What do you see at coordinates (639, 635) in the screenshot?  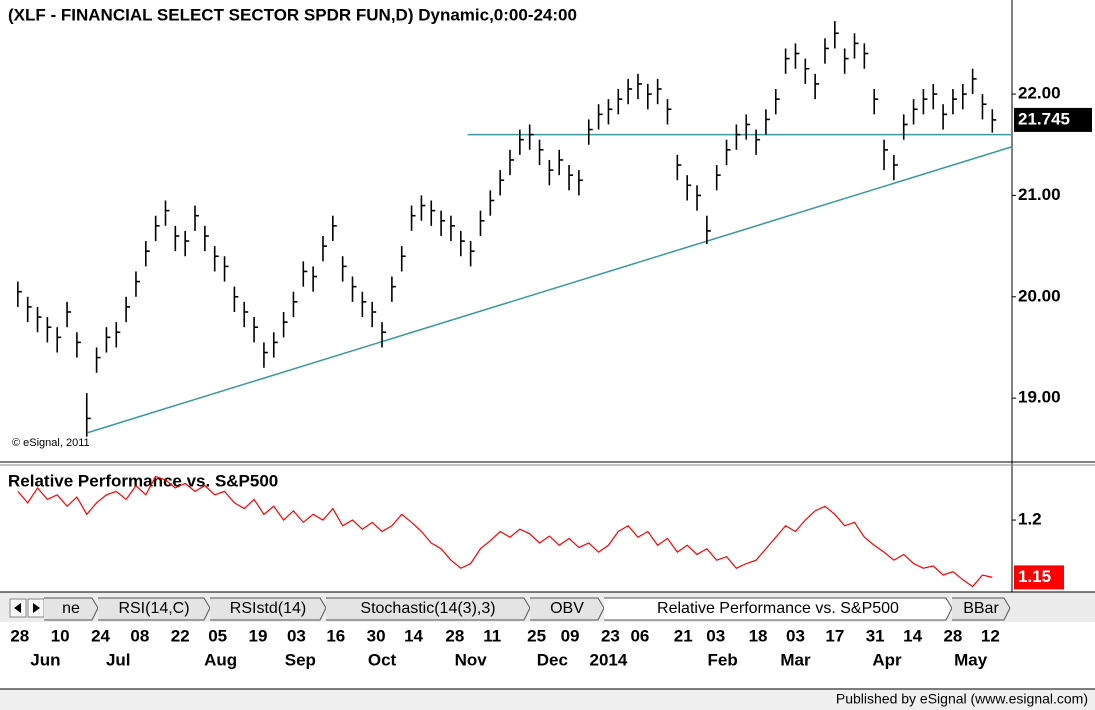 I see `x-tick-label: 06` at bounding box center [639, 635].